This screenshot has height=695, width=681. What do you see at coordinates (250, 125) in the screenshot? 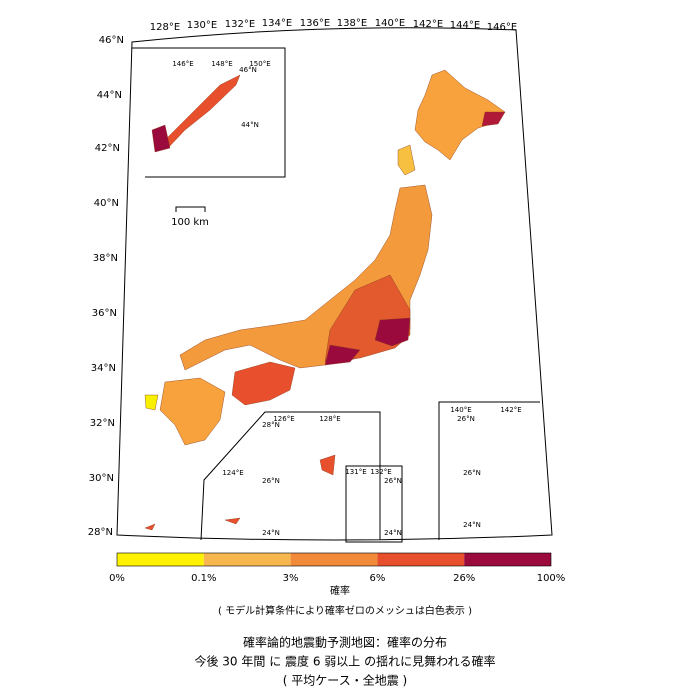
I see `inset-north-label: 44°N` at bounding box center [250, 125].